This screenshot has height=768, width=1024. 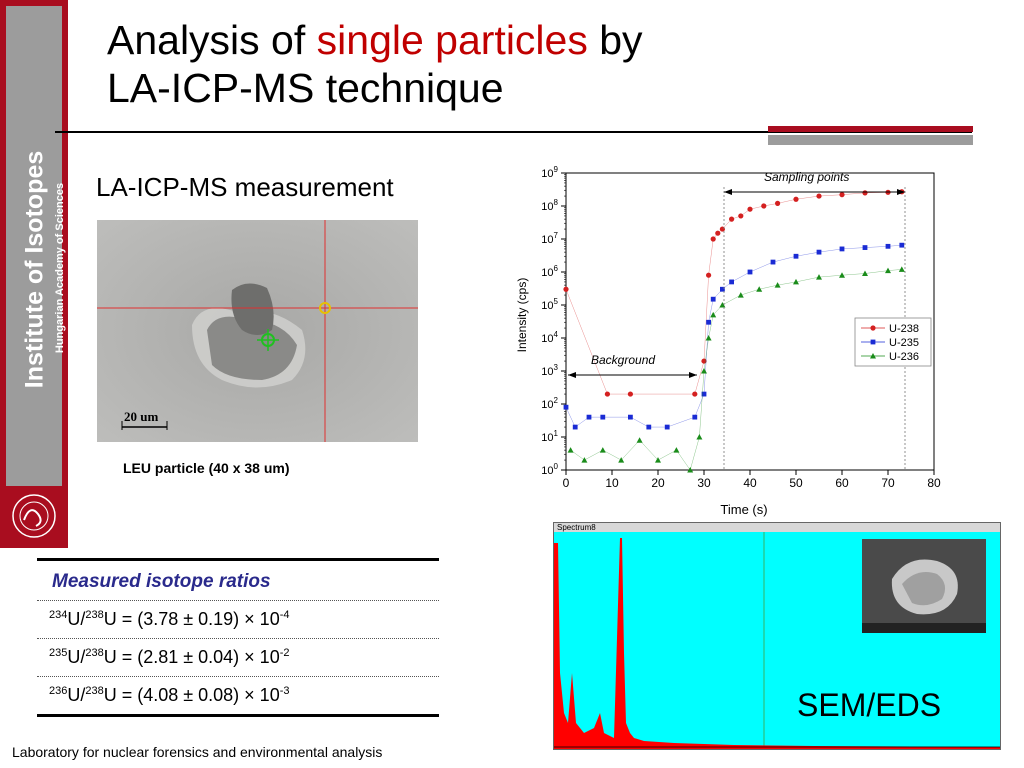 What do you see at coordinates (34, 516) in the screenshot?
I see `institute-logo-icon` at bounding box center [34, 516].